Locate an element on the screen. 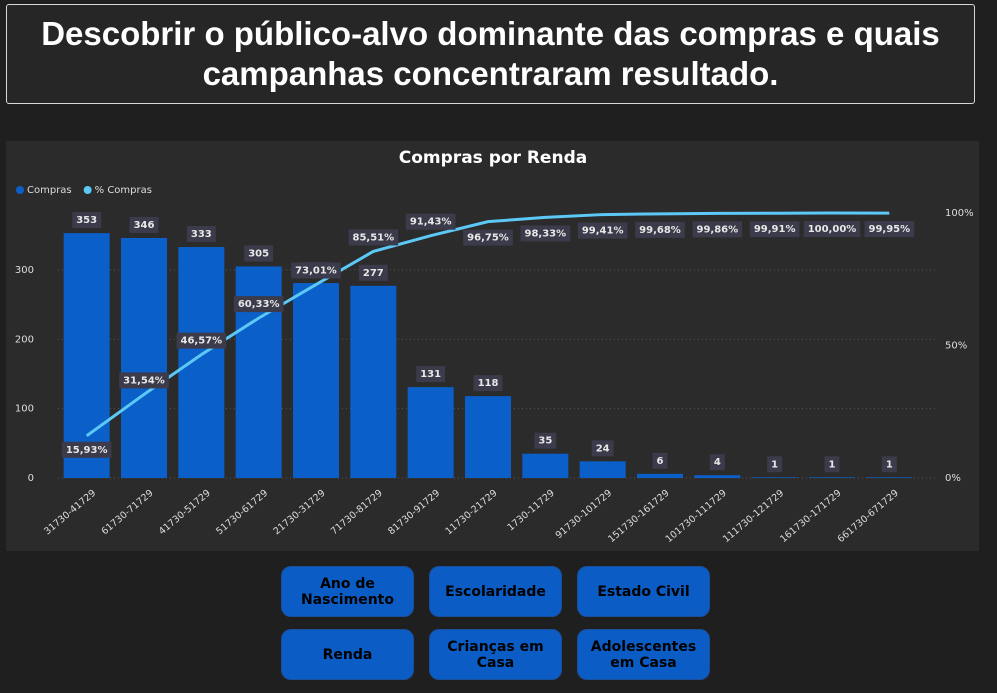 The width and height of the screenshot is (997, 693). line-value-label: 96,75% is located at coordinates (488, 238).